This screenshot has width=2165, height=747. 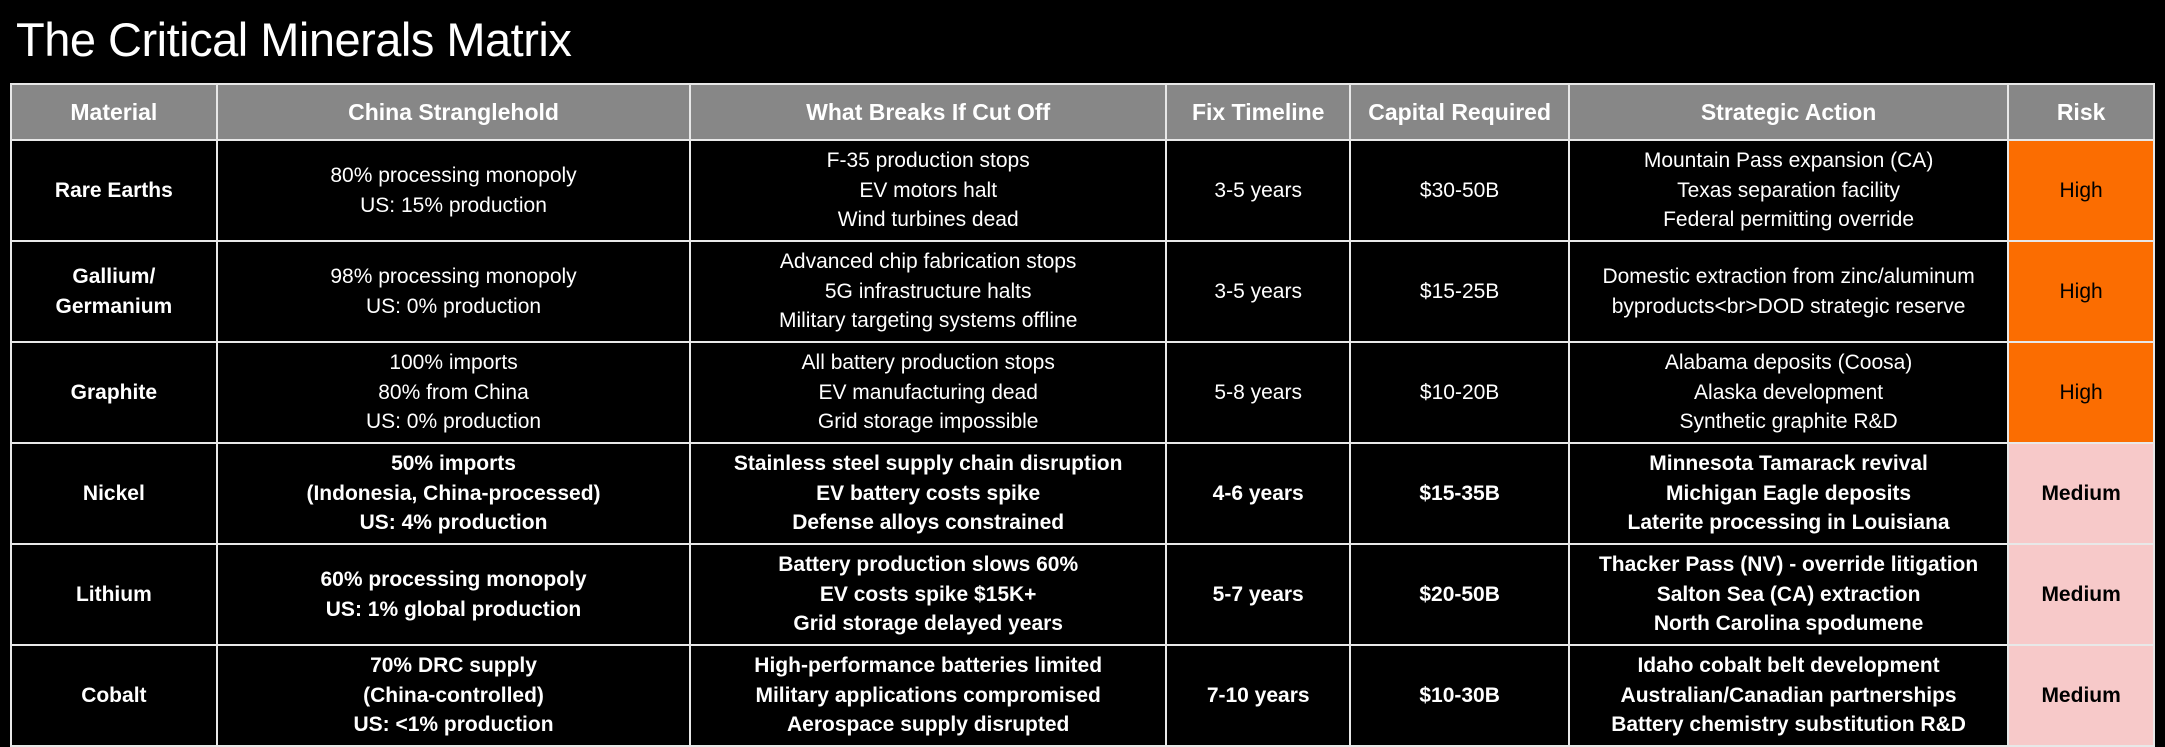 What do you see at coordinates (1459, 493) in the screenshot?
I see `capital-required-cell: $15-35B` at bounding box center [1459, 493].